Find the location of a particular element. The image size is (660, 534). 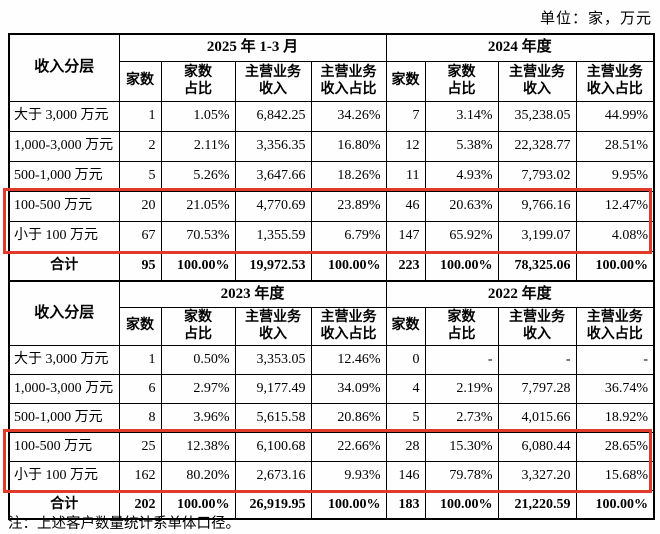

data-cell: 5 is located at coordinates (405, 417).